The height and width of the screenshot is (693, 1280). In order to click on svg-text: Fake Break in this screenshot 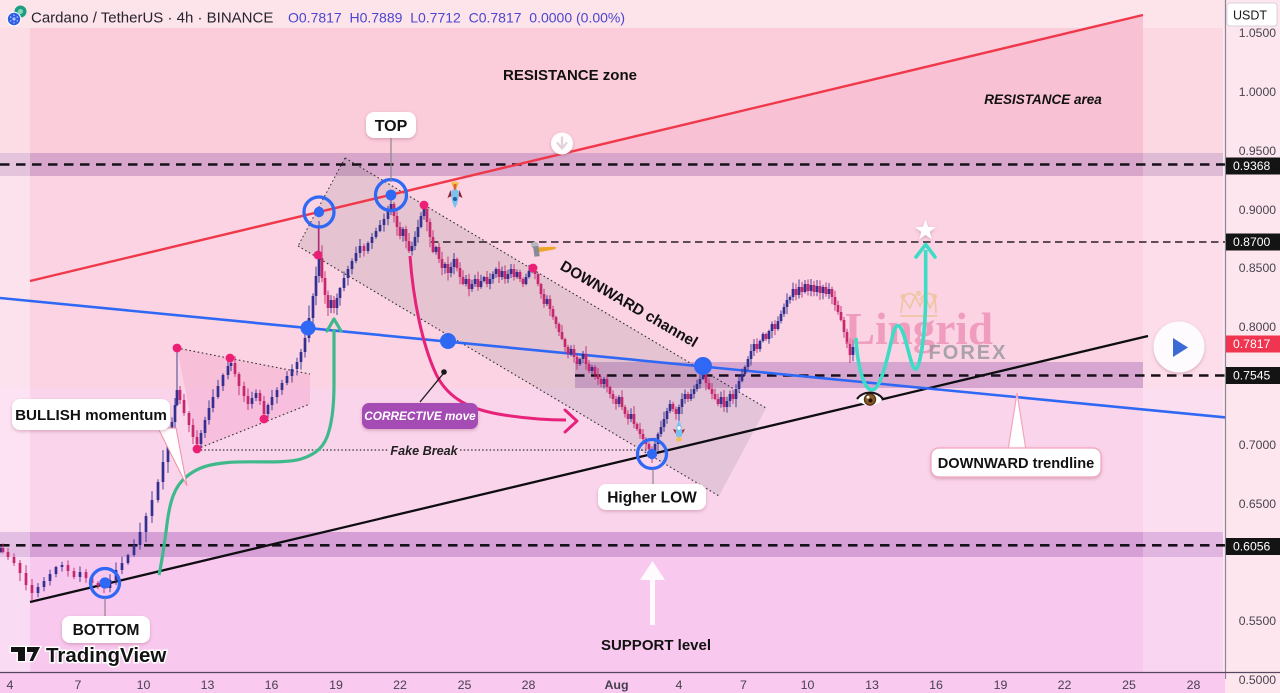, I will do `click(424, 451)`.